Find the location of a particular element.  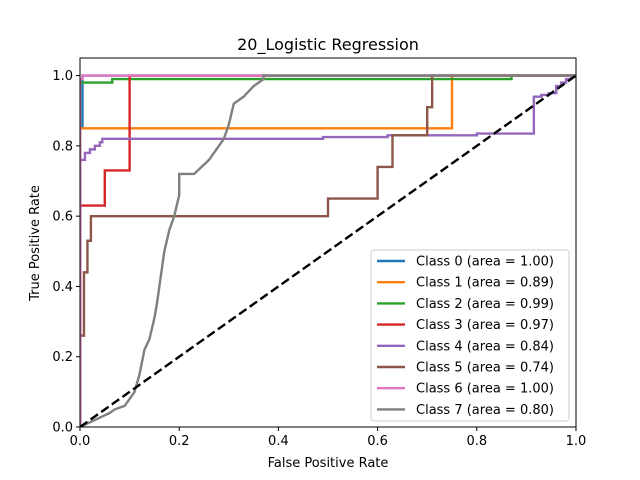

x-tick-label: 0.2 is located at coordinates (179, 441).